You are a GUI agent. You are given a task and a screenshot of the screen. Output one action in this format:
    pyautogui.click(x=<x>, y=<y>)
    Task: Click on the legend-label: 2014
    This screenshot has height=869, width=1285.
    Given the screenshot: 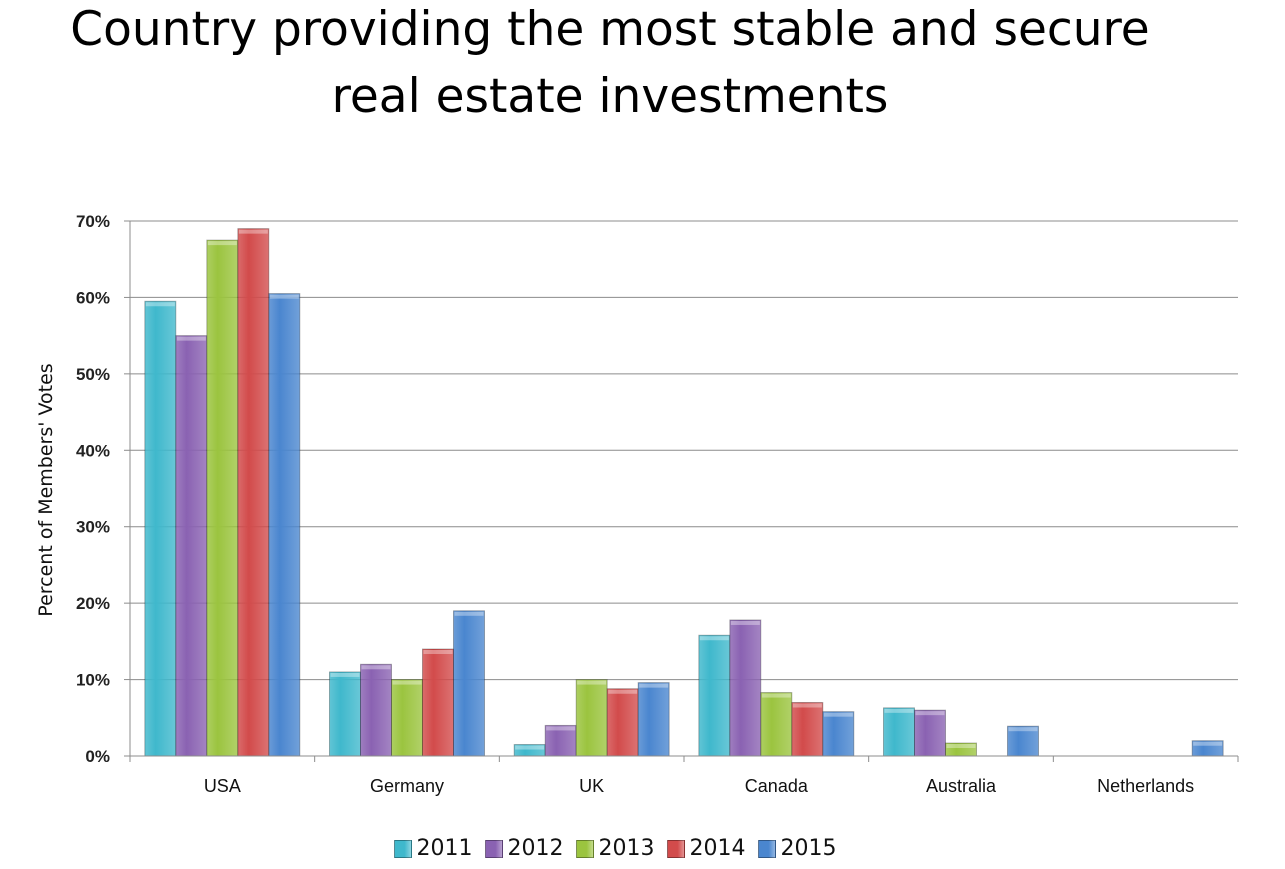 What is the action you would take?
    pyautogui.click(x=717, y=848)
    